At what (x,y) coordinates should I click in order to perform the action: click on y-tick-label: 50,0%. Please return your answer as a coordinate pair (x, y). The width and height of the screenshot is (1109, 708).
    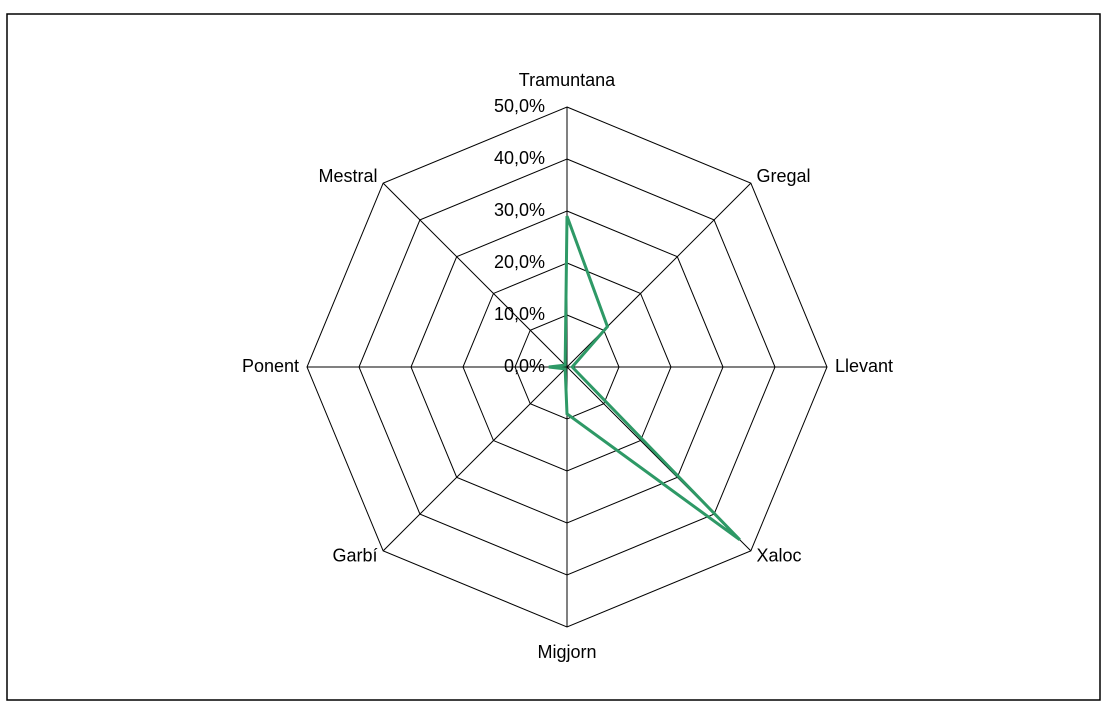
    Looking at the image, I should click on (519, 106).